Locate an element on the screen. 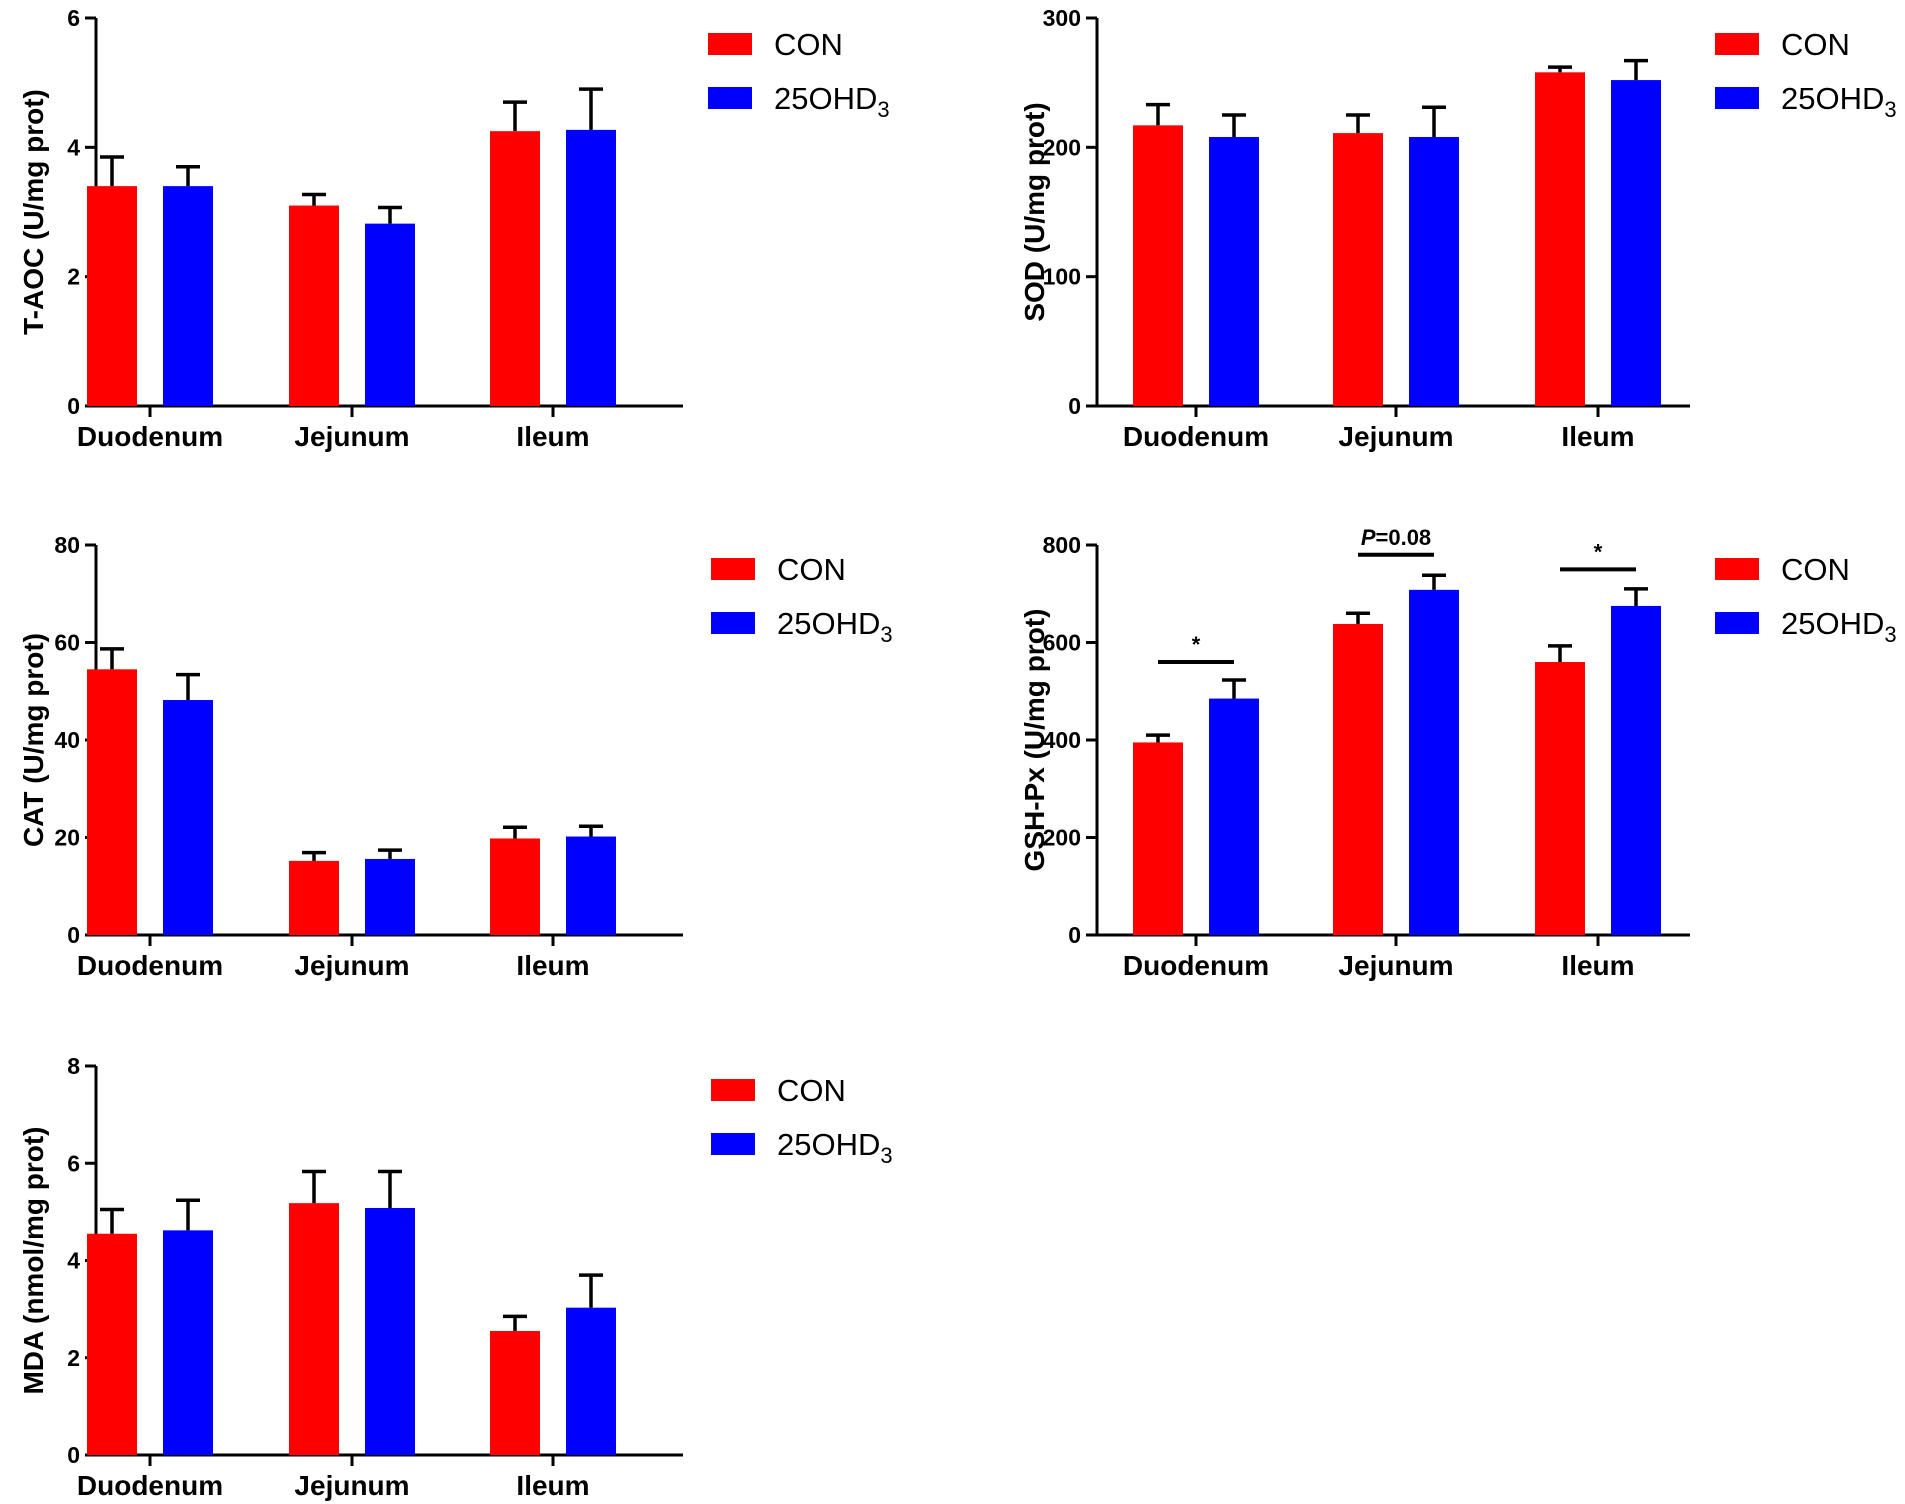 The width and height of the screenshot is (1905, 1504). y-tick-label: 400 is located at coordinates (1062, 740).